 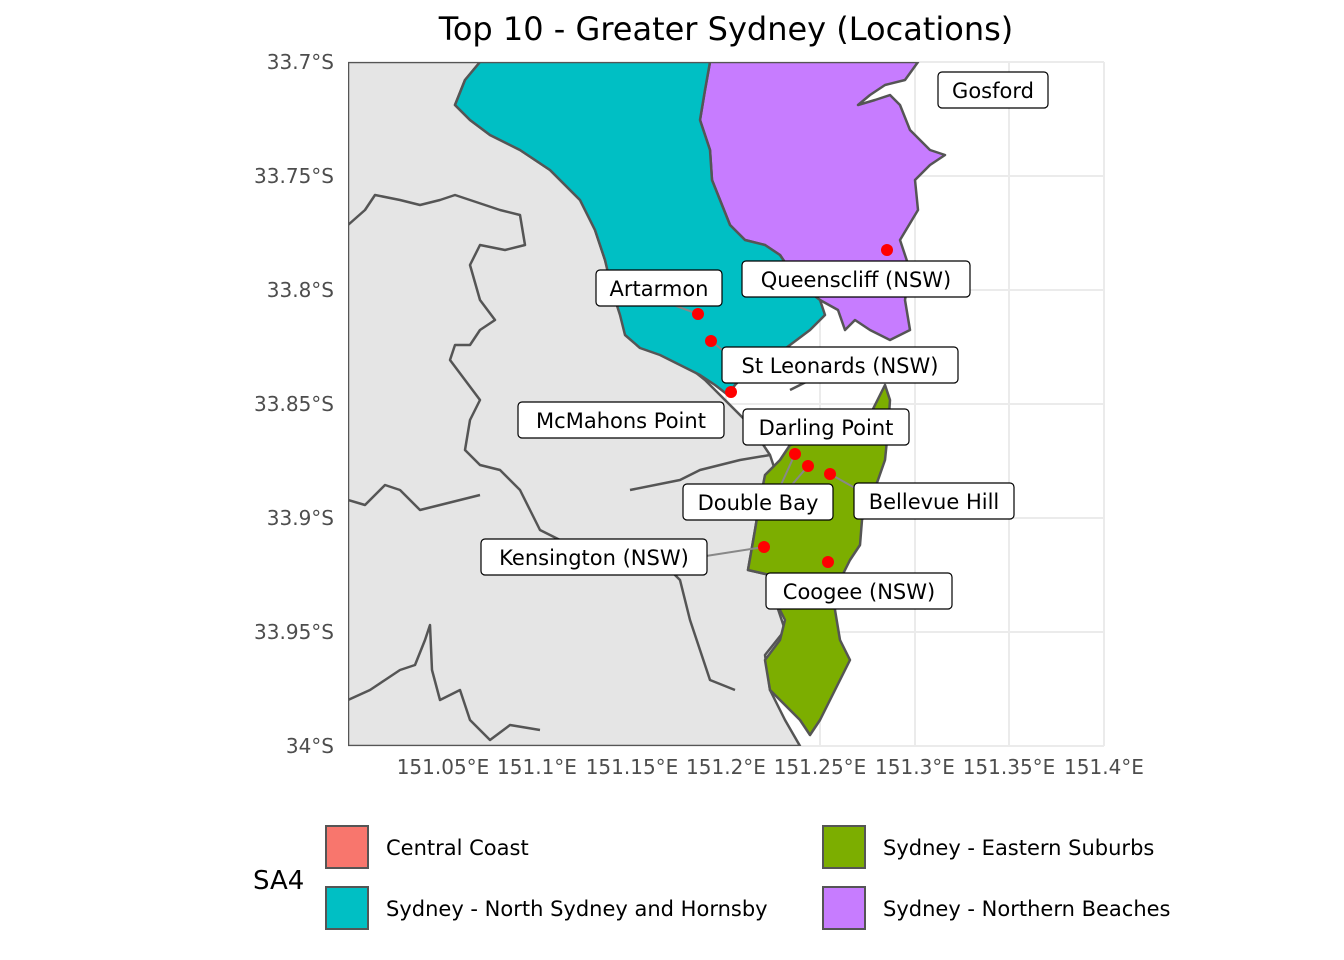 I want to click on legend-item-northern-beaches: Sydney - Northern Beaches, so click(x=996, y=908).